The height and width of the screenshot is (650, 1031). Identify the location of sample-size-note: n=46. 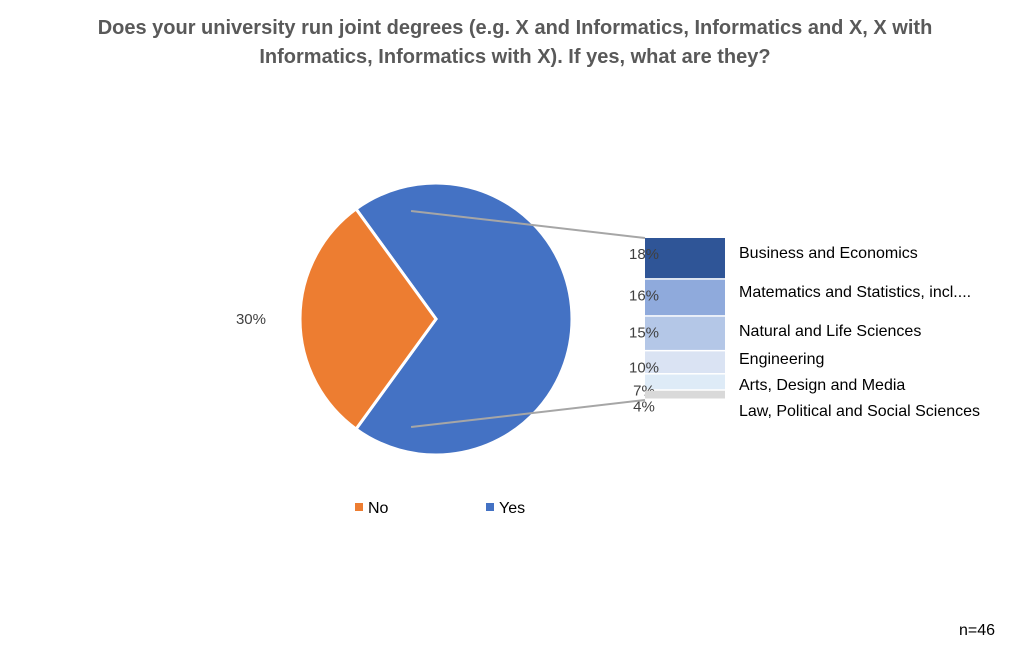
(976, 630).